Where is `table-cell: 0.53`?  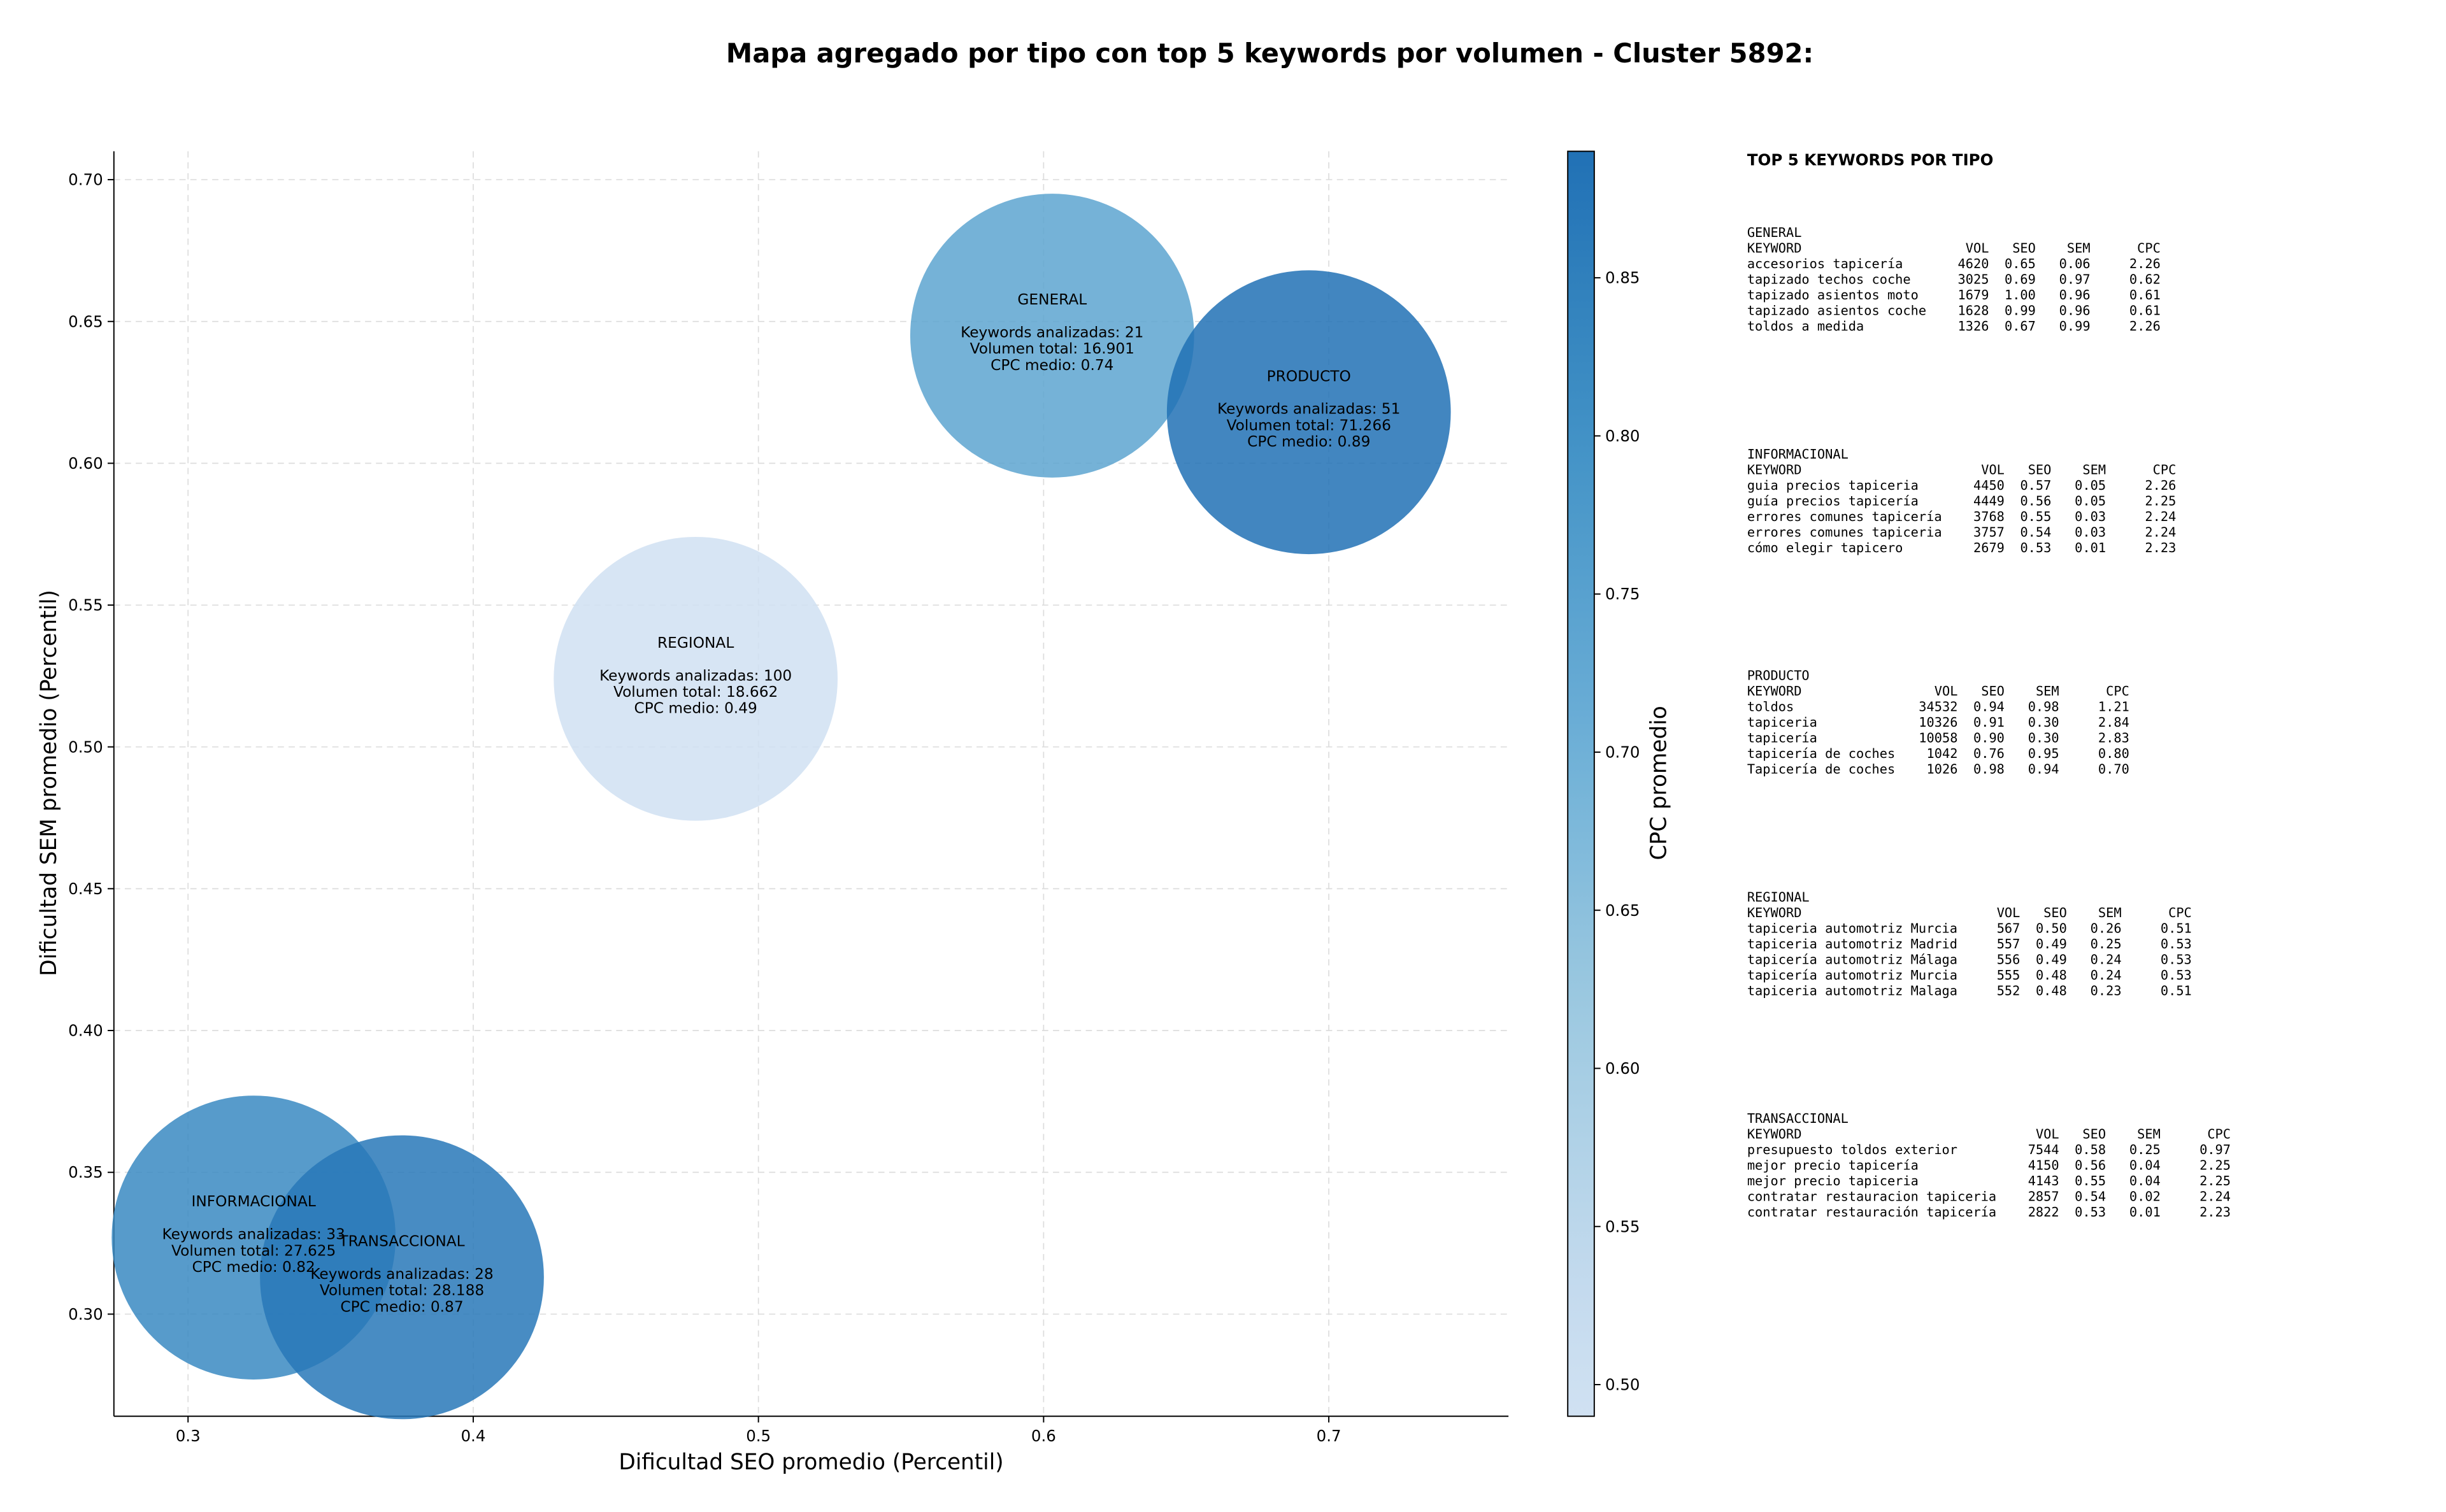 table-cell: 0.53 is located at coordinates (2176, 944).